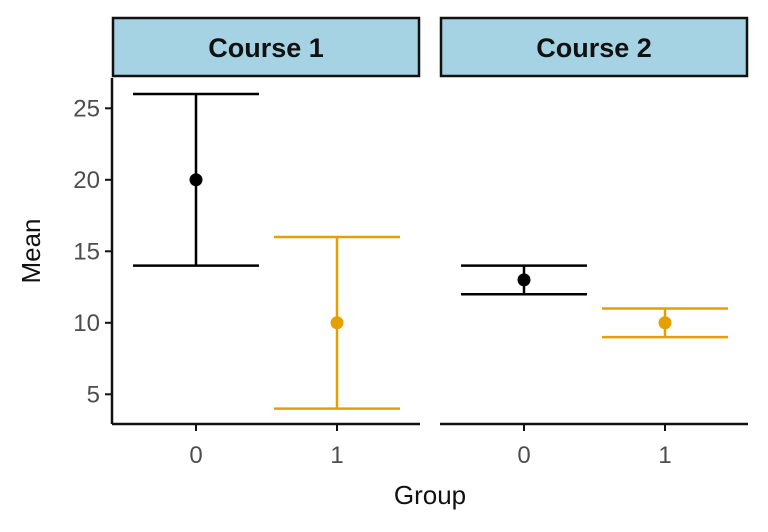 This screenshot has height=532, width=768. What do you see at coordinates (31, 250) in the screenshot?
I see `y-axis-title: Mean` at bounding box center [31, 250].